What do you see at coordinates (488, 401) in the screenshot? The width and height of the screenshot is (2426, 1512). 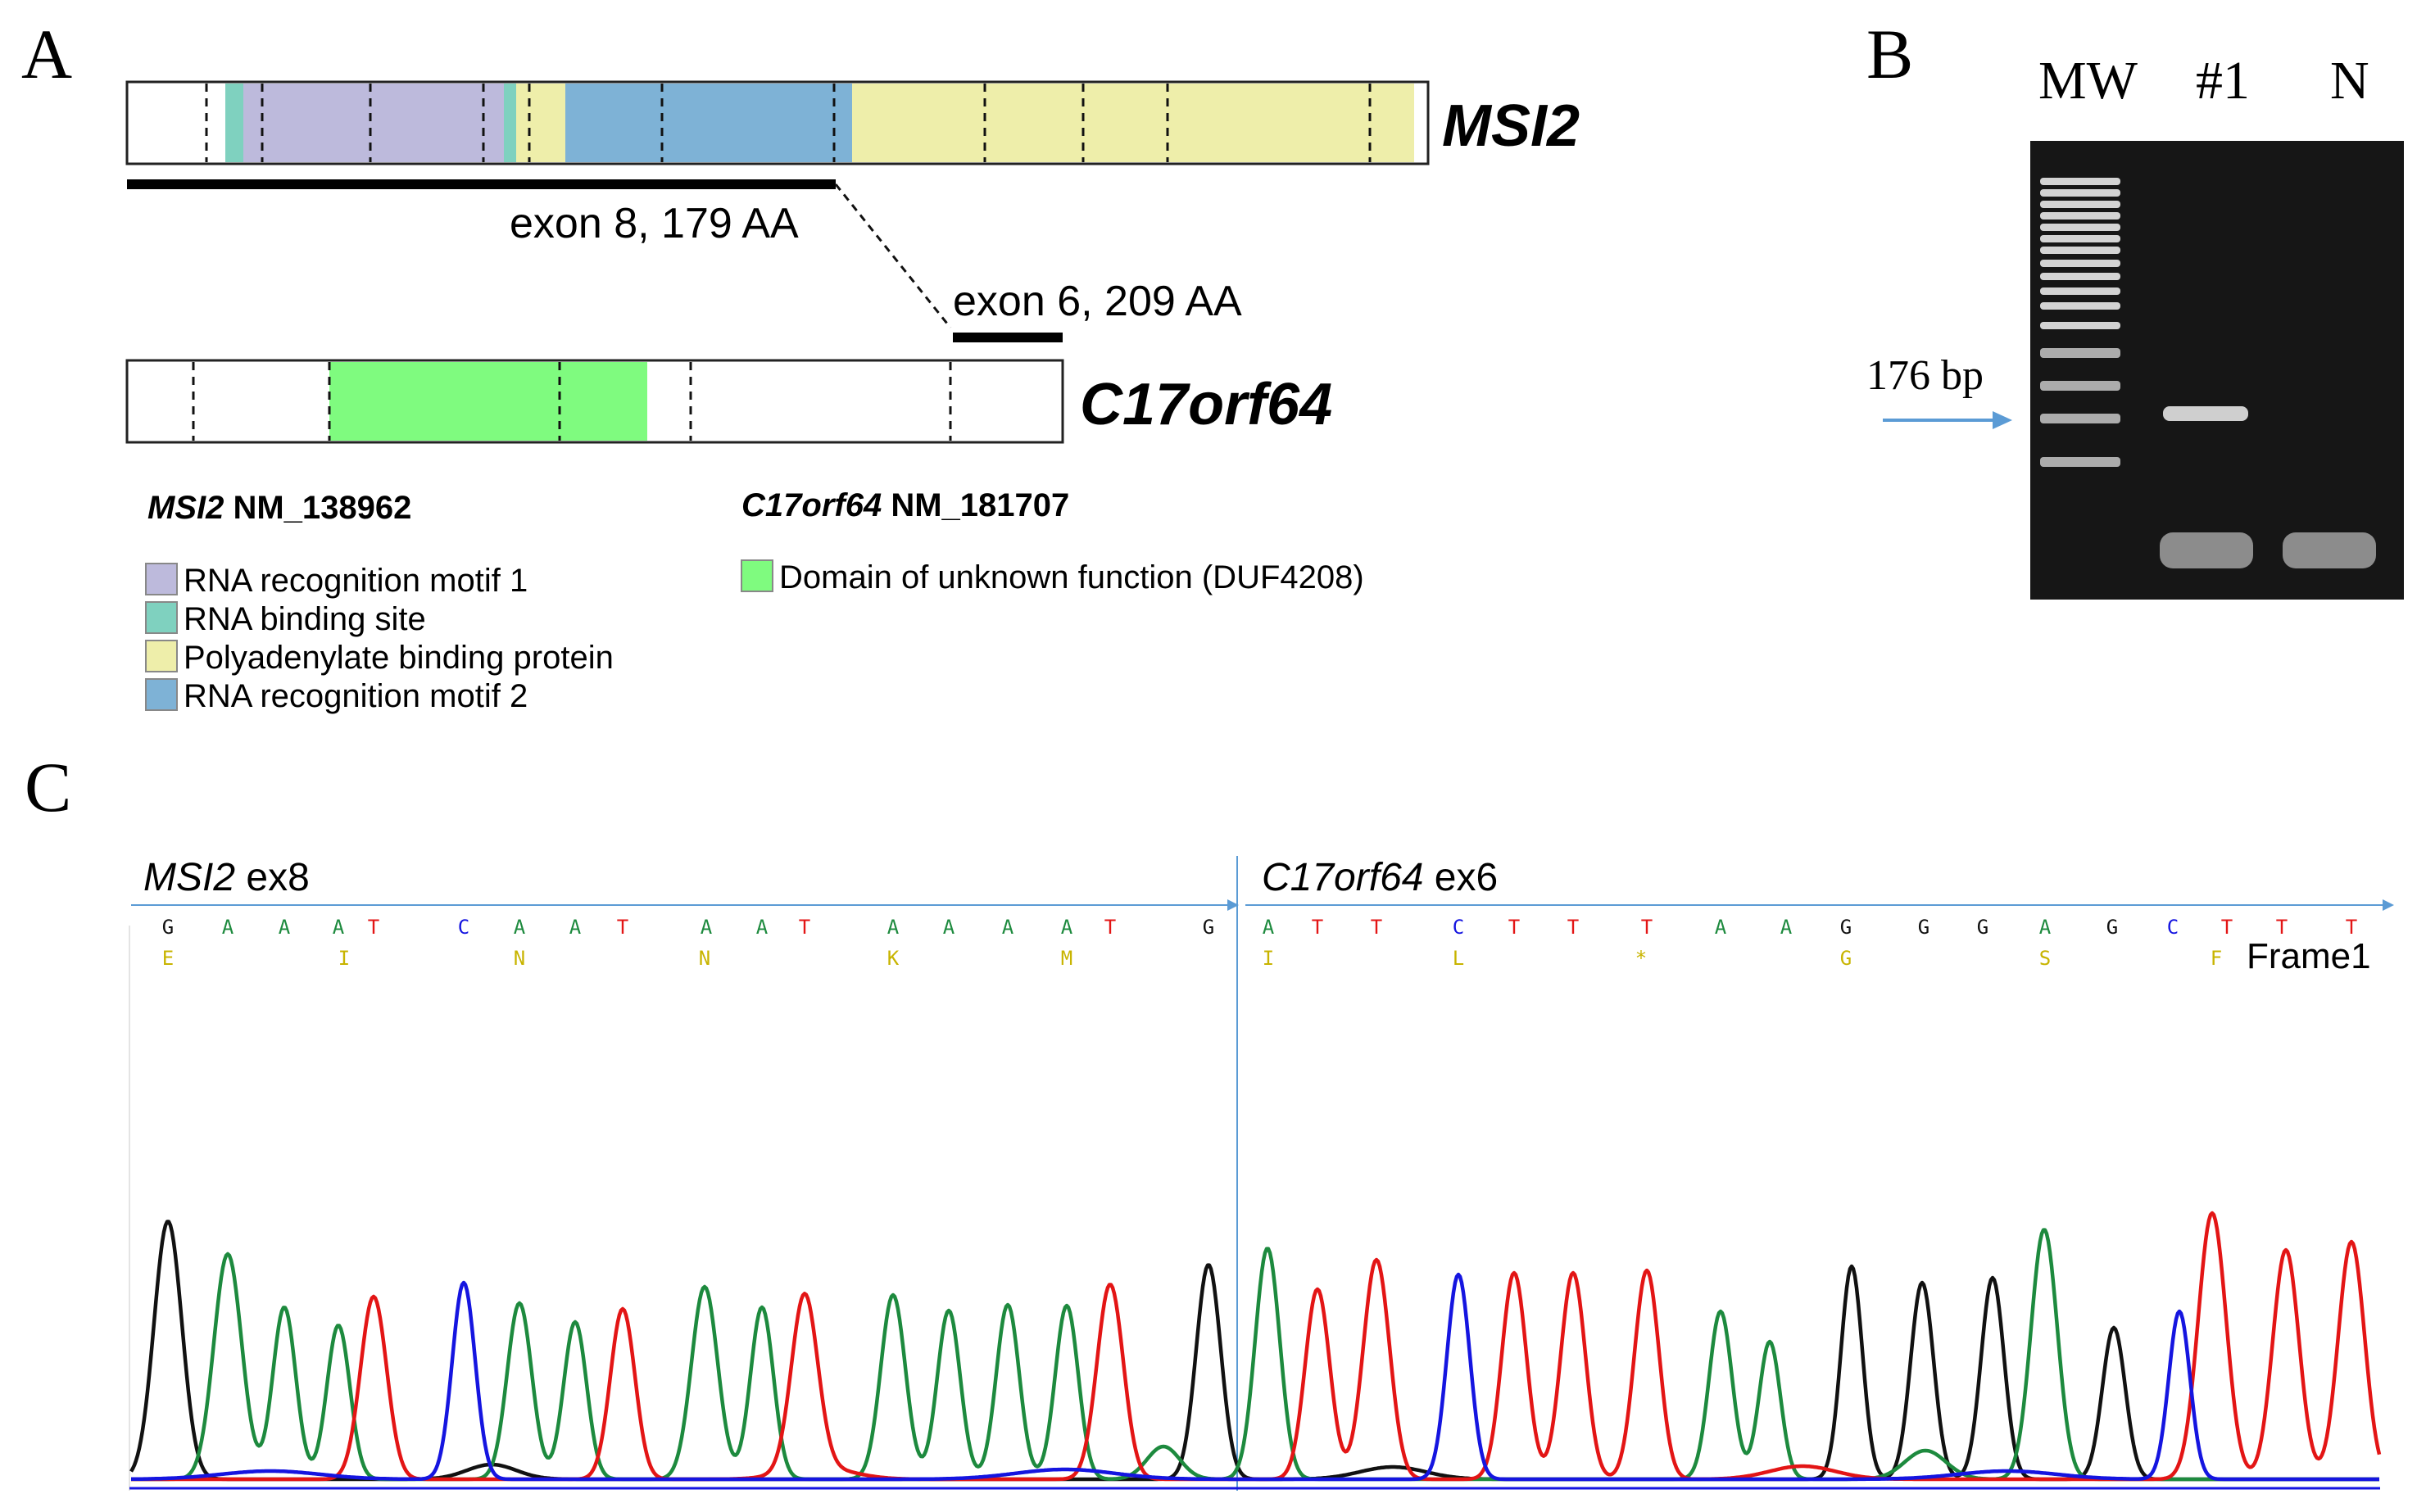 I see `c17-duf4208-domain` at bounding box center [488, 401].